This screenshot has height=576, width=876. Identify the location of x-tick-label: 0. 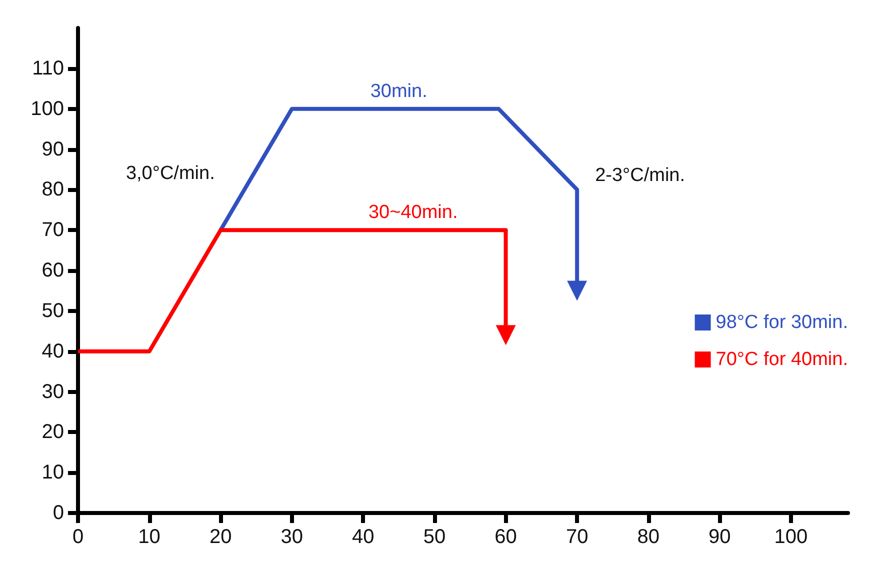
(78, 537).